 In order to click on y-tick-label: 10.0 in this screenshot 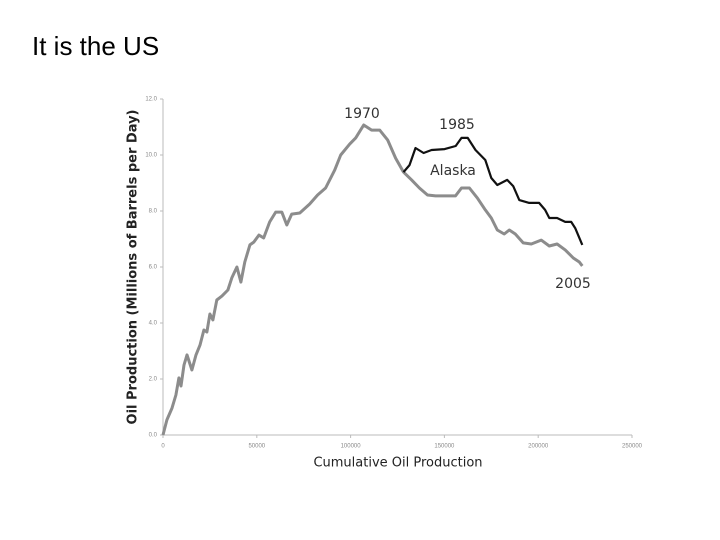, I will do `click(151, 156)`.